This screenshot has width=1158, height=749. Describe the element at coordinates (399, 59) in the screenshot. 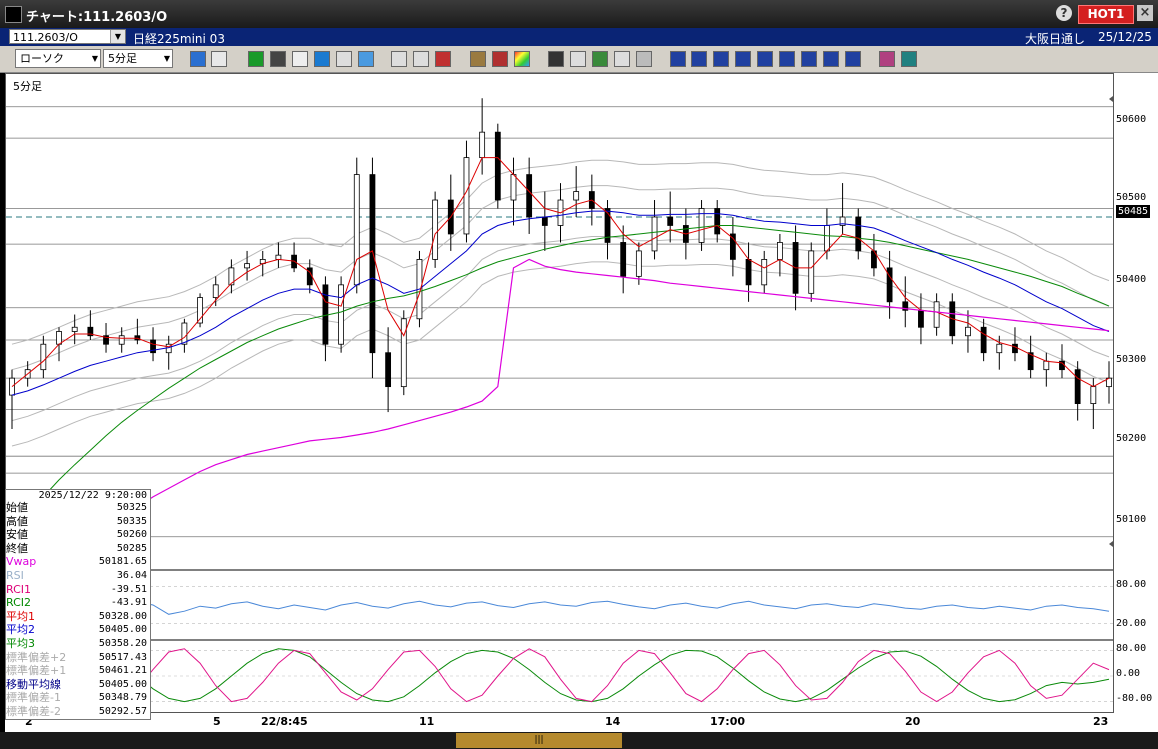

I see `candle-left-icon` at that location.